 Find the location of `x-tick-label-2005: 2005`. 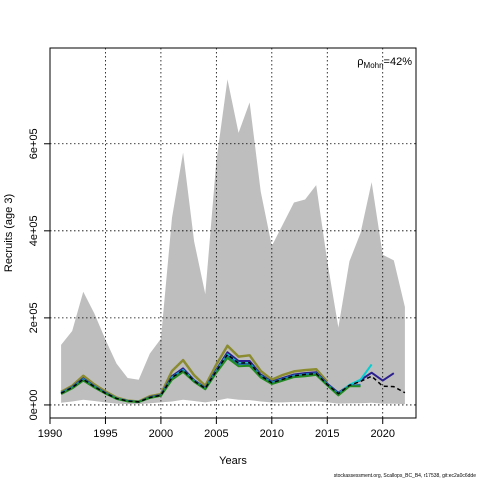

x-tick-label-2005: 2005 is located at coordinates (216, 434).